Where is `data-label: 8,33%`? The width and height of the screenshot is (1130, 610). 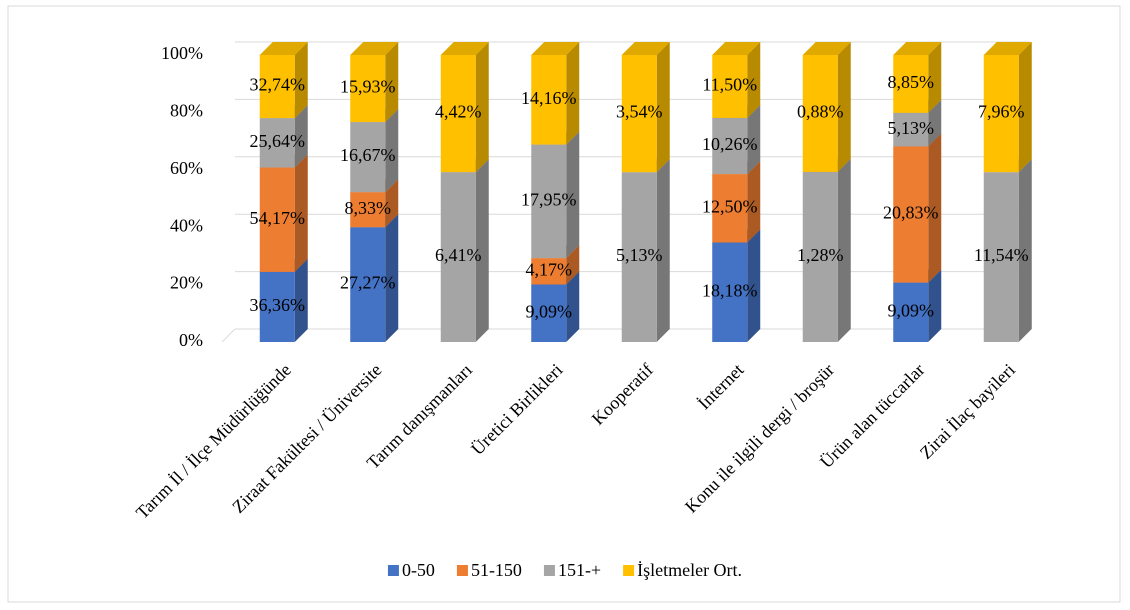 data-label: 8,33% is located at coordinates (368, 208).